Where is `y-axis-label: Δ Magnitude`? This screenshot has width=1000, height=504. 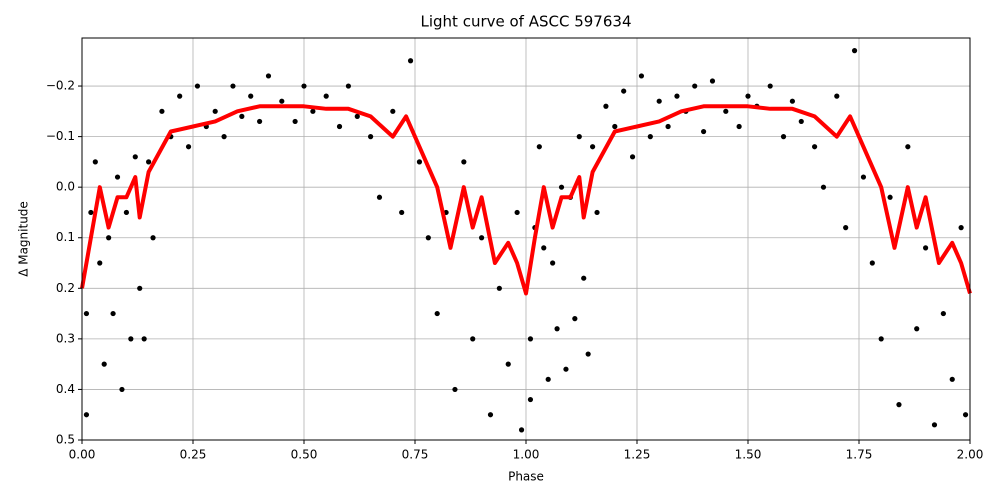
y-axis-label: Δ Magnitude is located at coordinates (24, 239).